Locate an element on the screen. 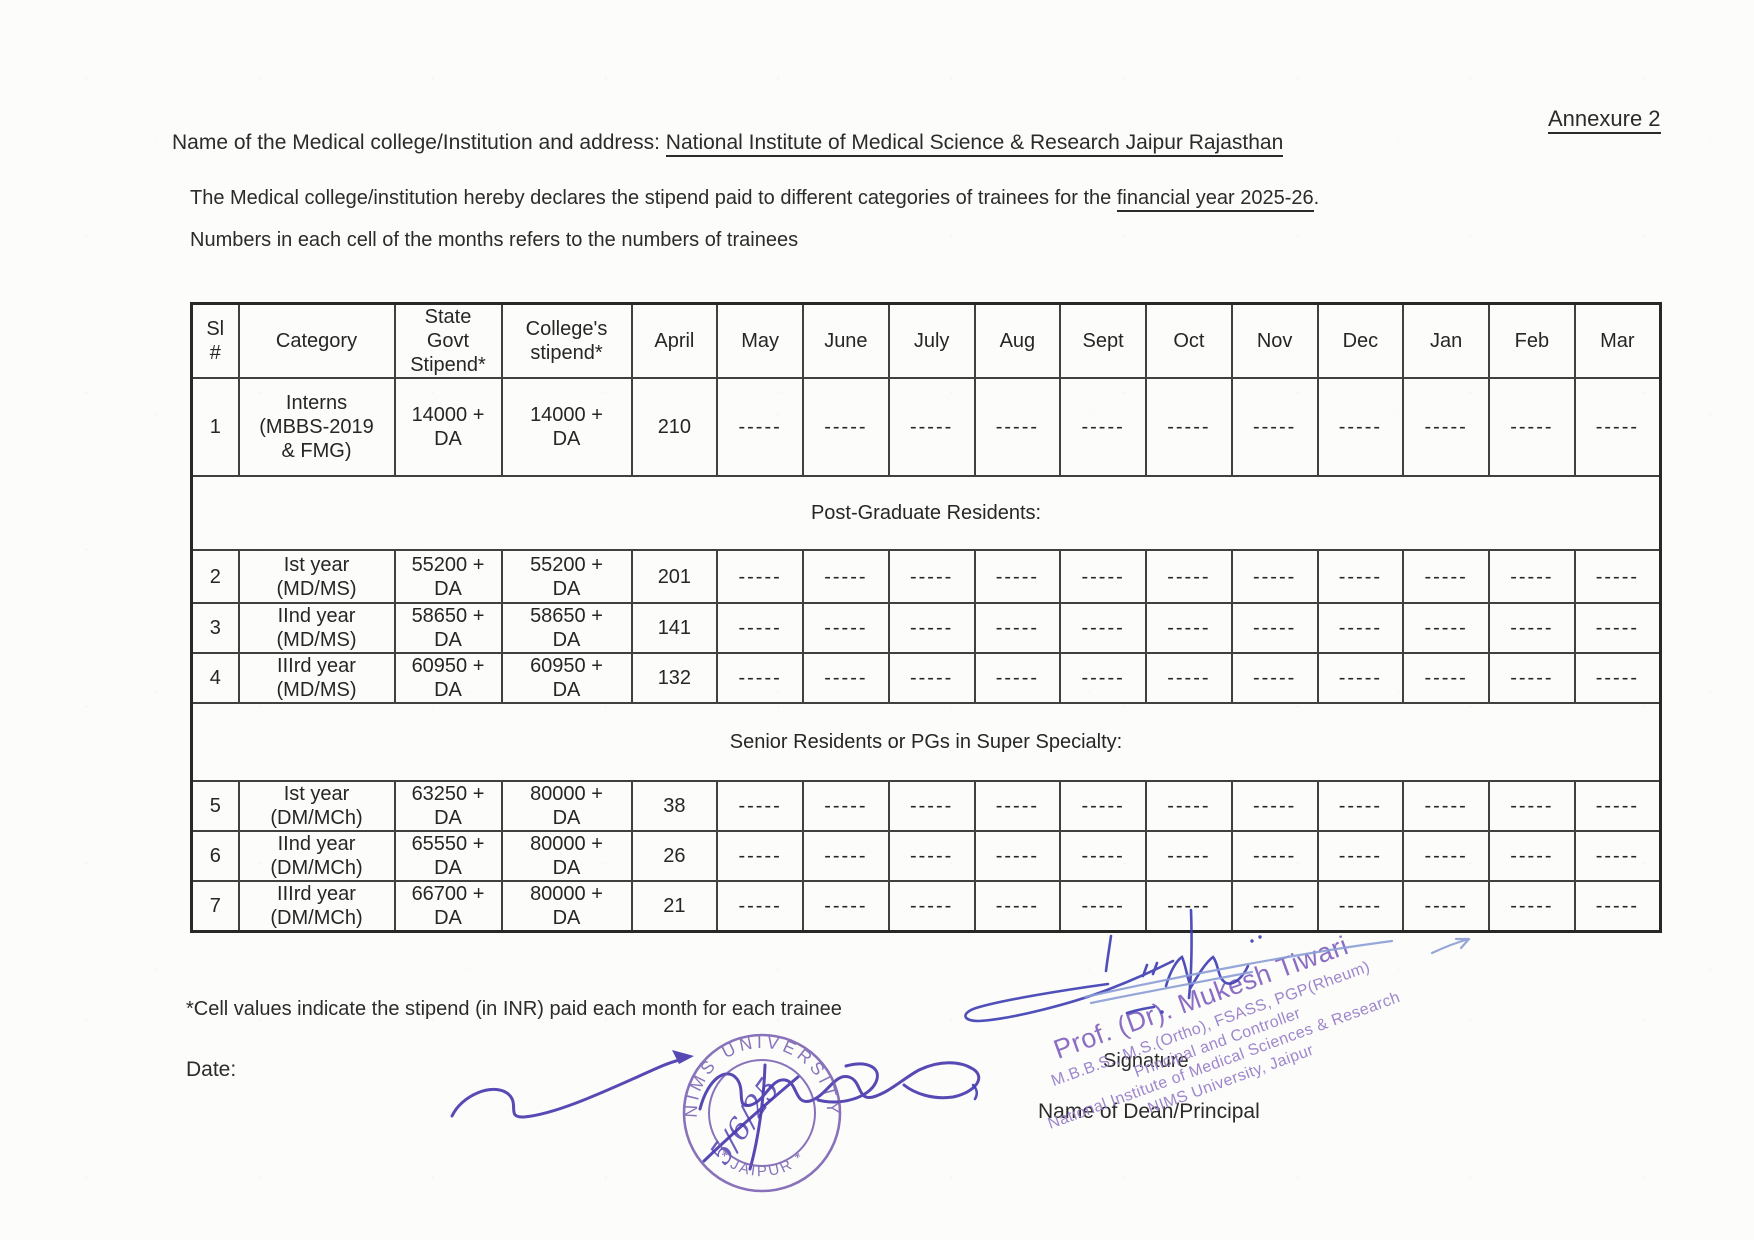 The width and height of the screenshot is (1754, 1240). svg-text: * JAIPUR * is located at coordinates (762, 1164).